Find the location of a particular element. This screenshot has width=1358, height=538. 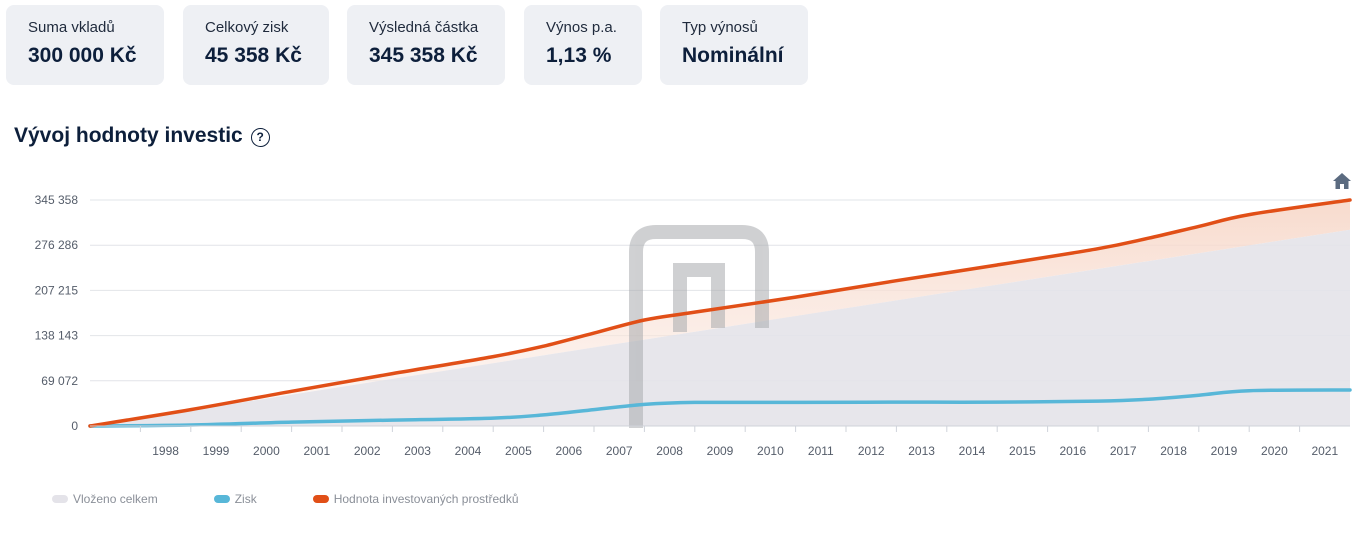

y-tick-label: 207 215 is located at coordinates (57, 290).